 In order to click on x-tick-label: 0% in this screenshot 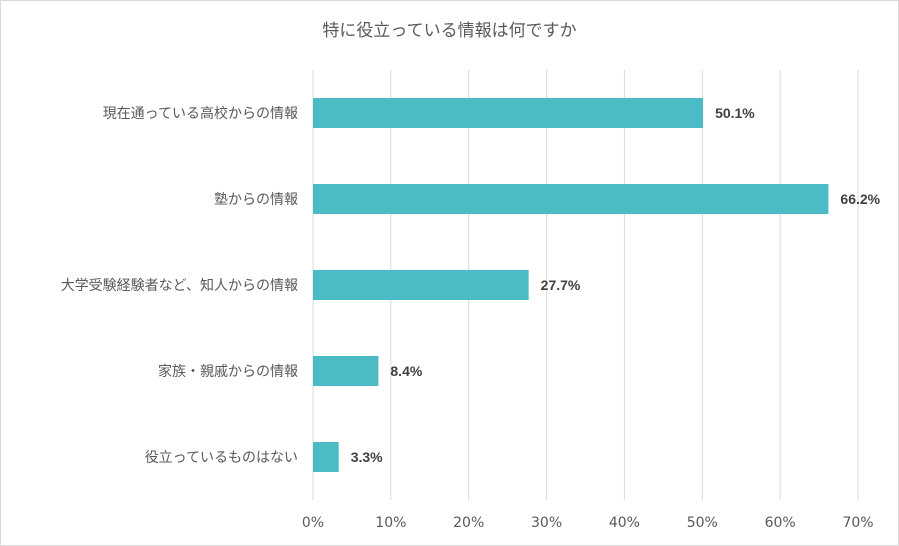, I will do `click(313, 523)`.